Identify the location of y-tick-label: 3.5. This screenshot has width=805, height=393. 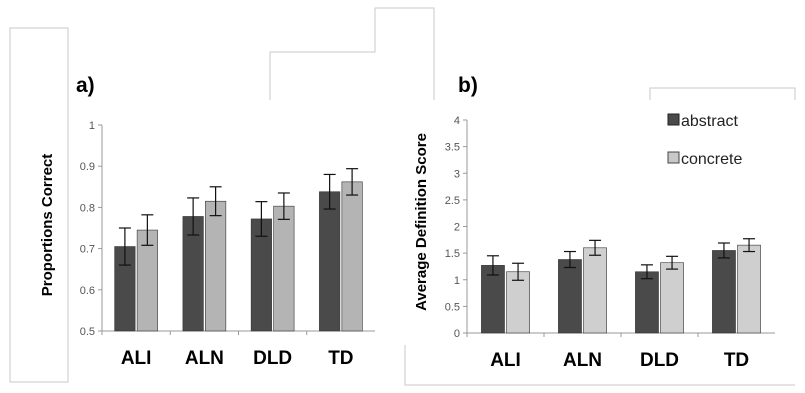
(452, 148).